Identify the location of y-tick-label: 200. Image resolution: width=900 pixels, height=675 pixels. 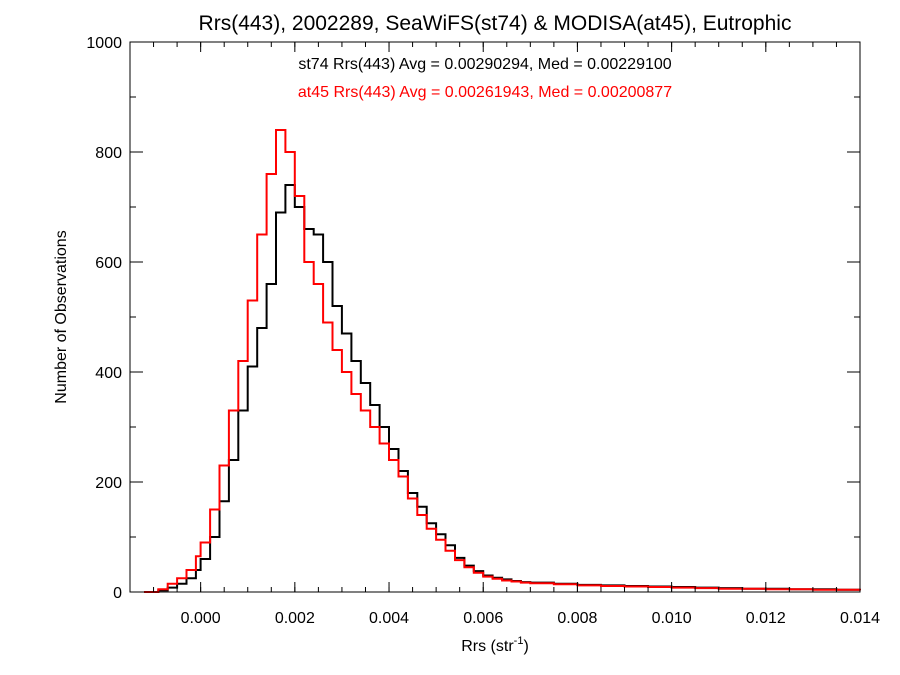
(108, 483).